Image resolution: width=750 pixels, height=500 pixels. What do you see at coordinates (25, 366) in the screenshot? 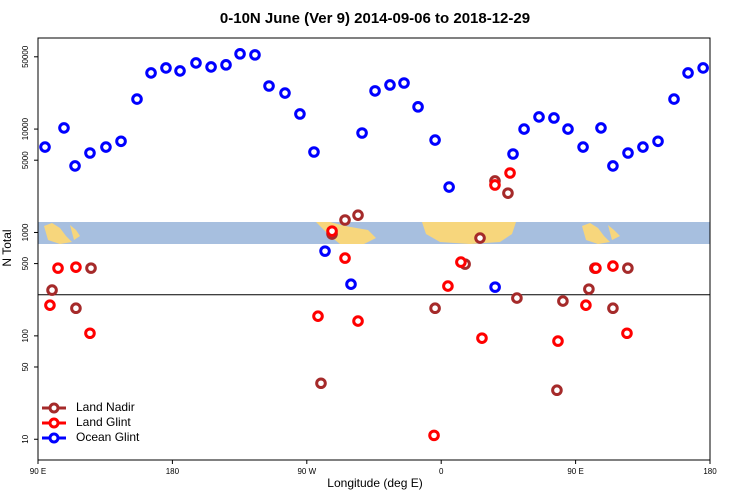
I see `y-tick-label: 50` at bounding box center [25, 366].